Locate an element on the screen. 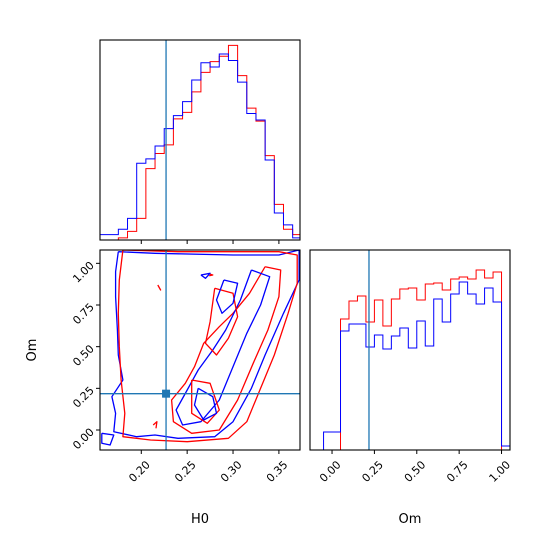 This screenshot has width=550, height=550. h0-marginal-panel is located at coordinates (200, 141).